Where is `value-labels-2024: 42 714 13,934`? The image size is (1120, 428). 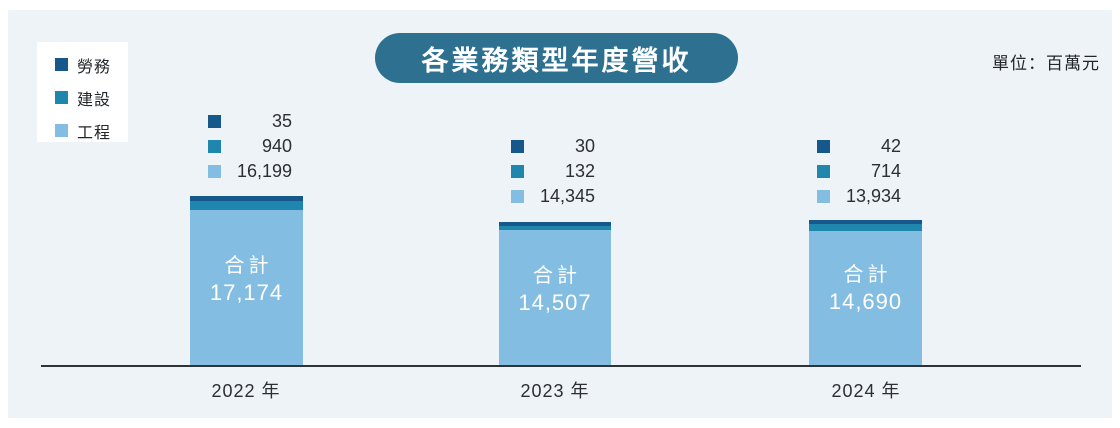
value-labels-2024: 42 714 13,934 is located at coordinates (859, 171).